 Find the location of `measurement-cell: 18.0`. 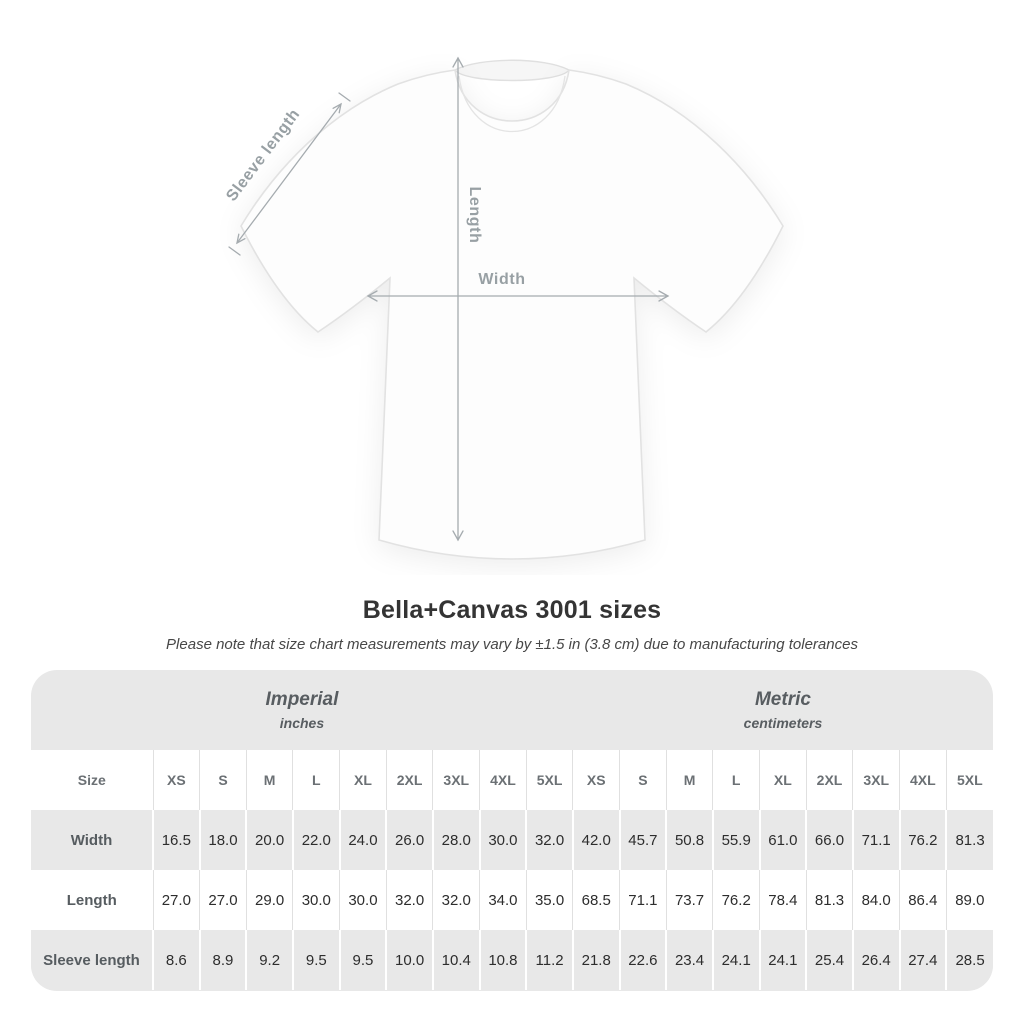

measurement-cell: 18.0 is located at coordinates (222, 840).